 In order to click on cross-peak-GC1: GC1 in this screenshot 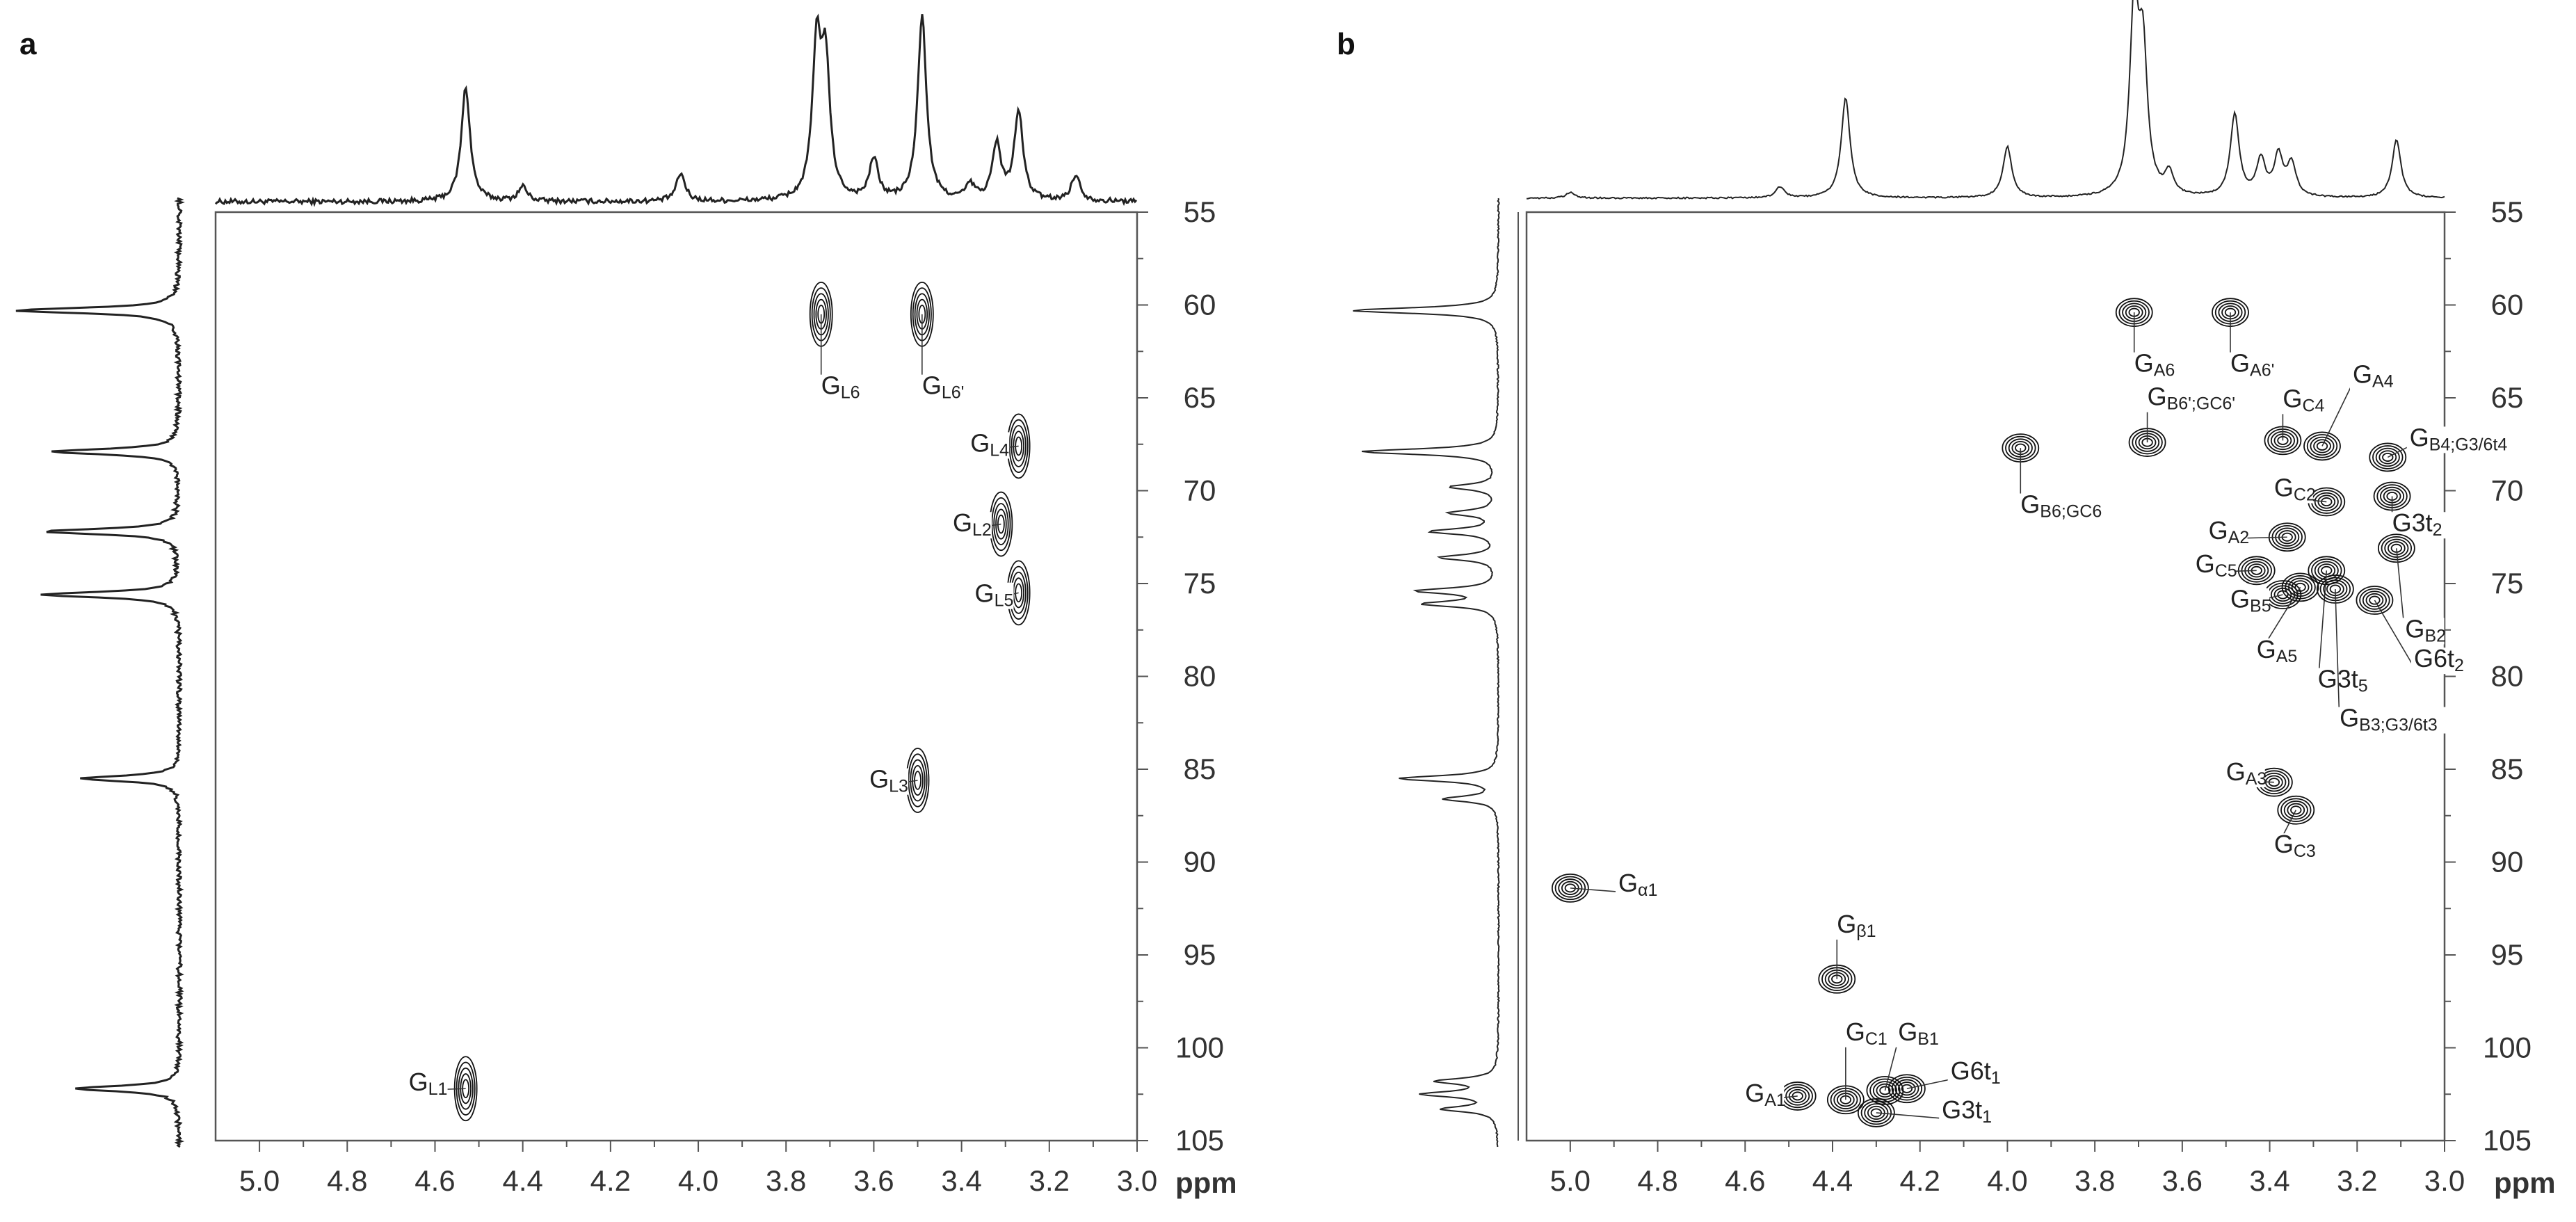, I will do `click(1857, 1067)`.